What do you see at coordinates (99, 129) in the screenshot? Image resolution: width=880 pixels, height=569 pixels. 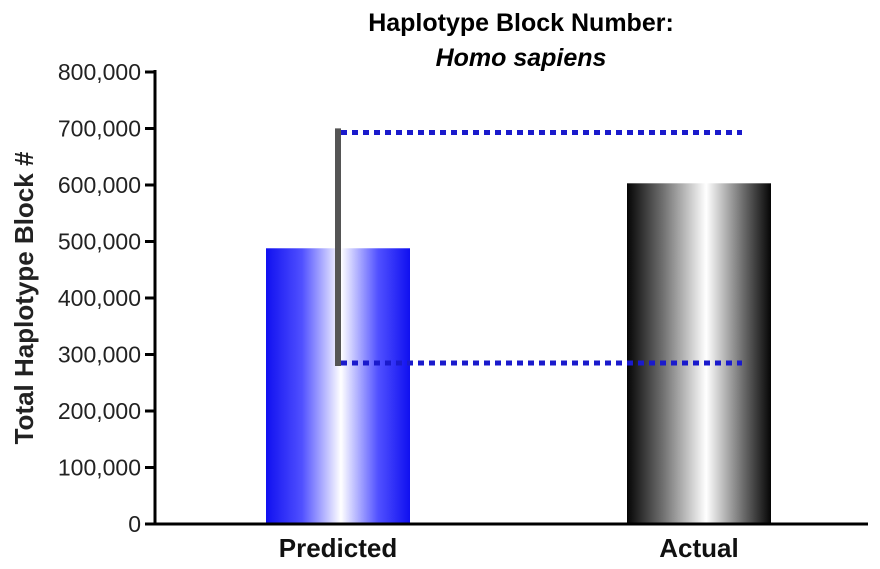 I see `y-tick-label: 700,000` at bounding box center [99, 129].